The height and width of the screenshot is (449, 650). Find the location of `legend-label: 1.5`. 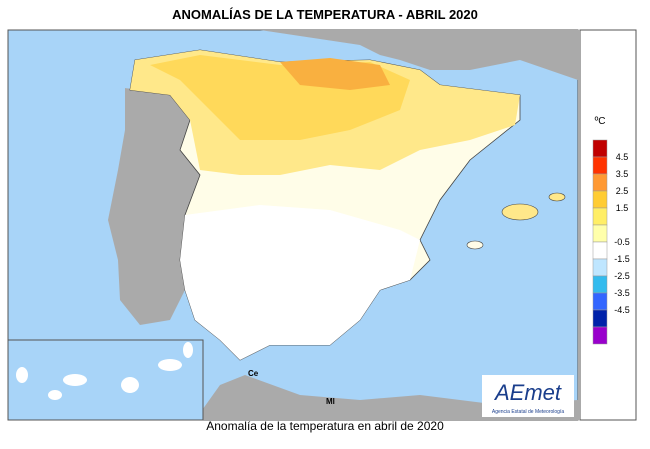

legend-label: 1.5 is located at coordinates (622, 208).